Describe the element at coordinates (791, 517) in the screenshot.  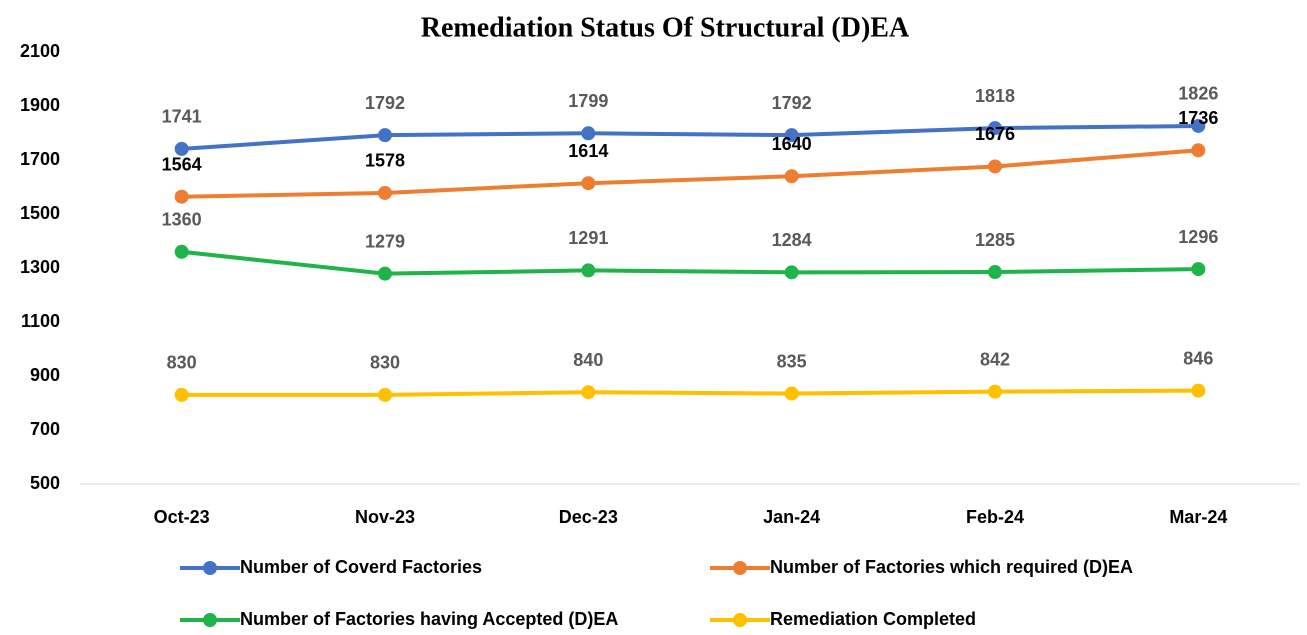
I see `x-tick-label: Jan-24` at that location.